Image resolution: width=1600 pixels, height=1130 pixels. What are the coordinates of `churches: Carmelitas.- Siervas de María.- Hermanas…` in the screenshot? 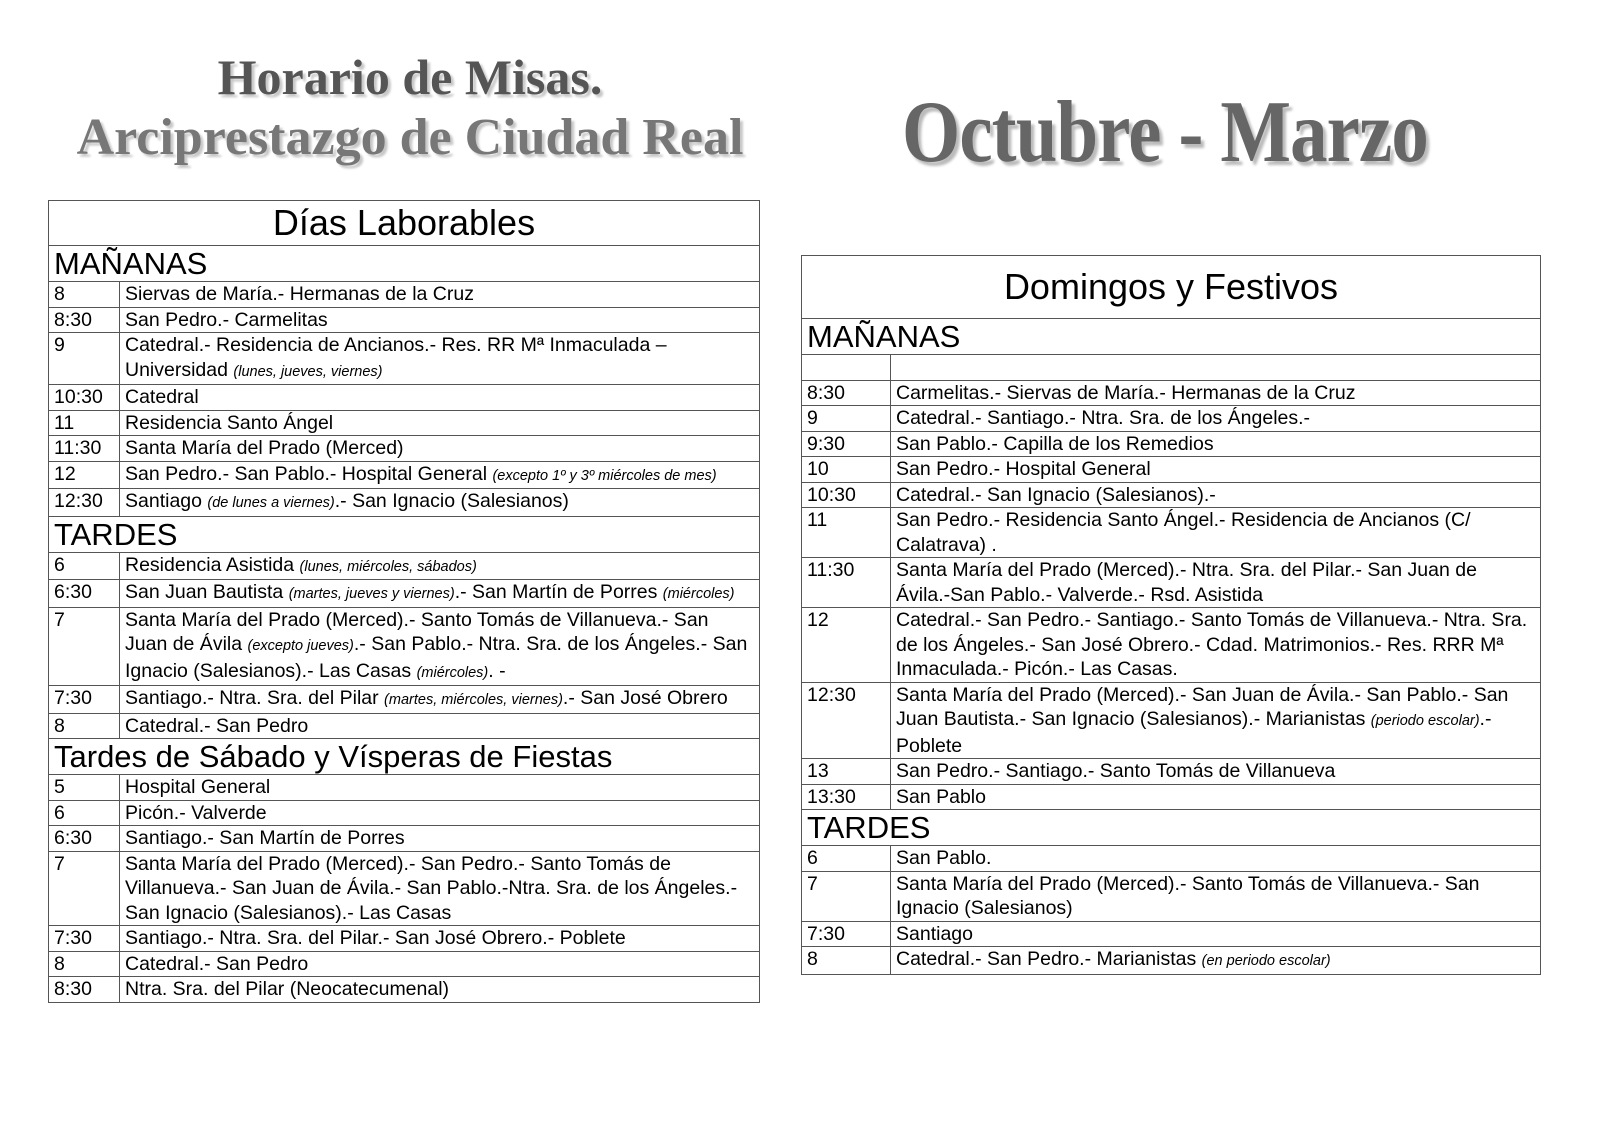 It's located at (1215, 392).